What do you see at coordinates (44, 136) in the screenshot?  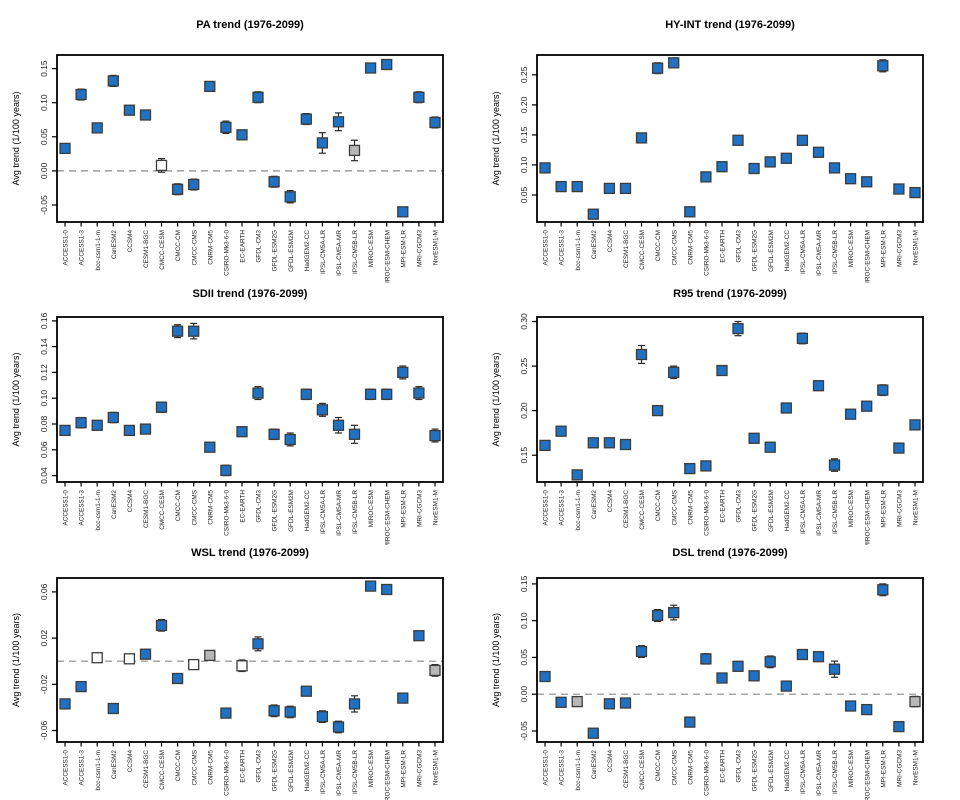 I see `y-tick-label: 0.05` at bounding box center [44, 136].